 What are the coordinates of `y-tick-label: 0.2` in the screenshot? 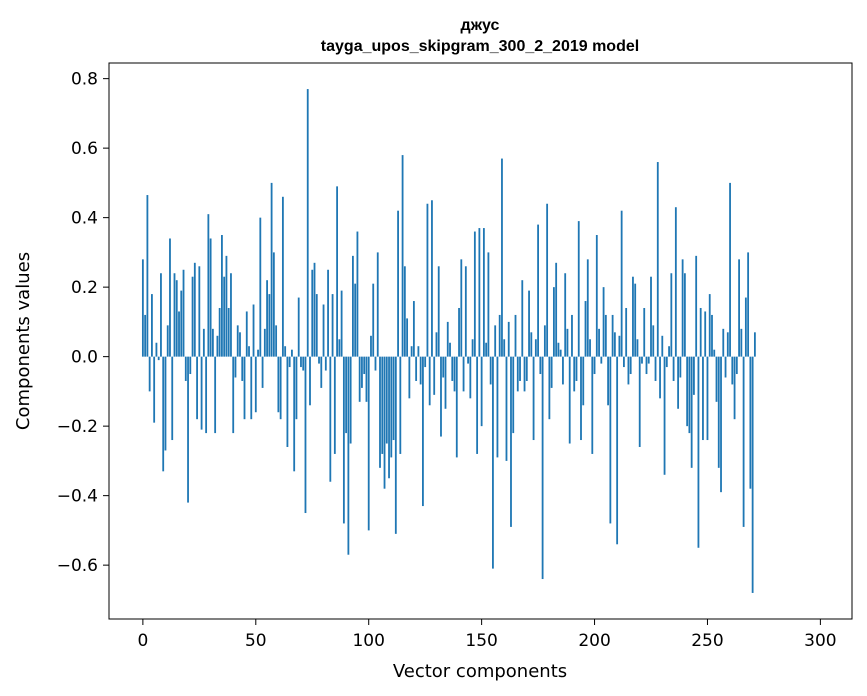 It's located at (84, 288).